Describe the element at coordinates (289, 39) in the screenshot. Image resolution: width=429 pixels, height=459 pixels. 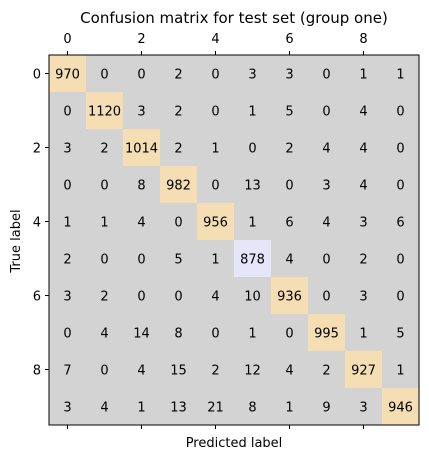
I see `x-tick-label: 6` at that location.